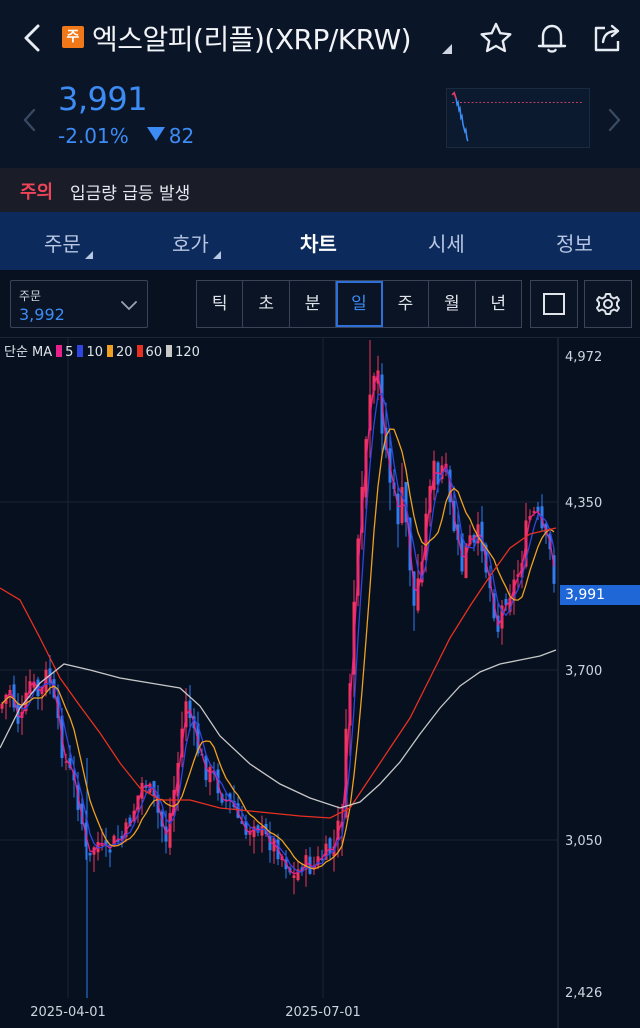 This screenshot has height=1028, width=640. Describe the element at coordinates (196, 243) in the screenshot. I see `tab-orderbook: 호가` at that location.